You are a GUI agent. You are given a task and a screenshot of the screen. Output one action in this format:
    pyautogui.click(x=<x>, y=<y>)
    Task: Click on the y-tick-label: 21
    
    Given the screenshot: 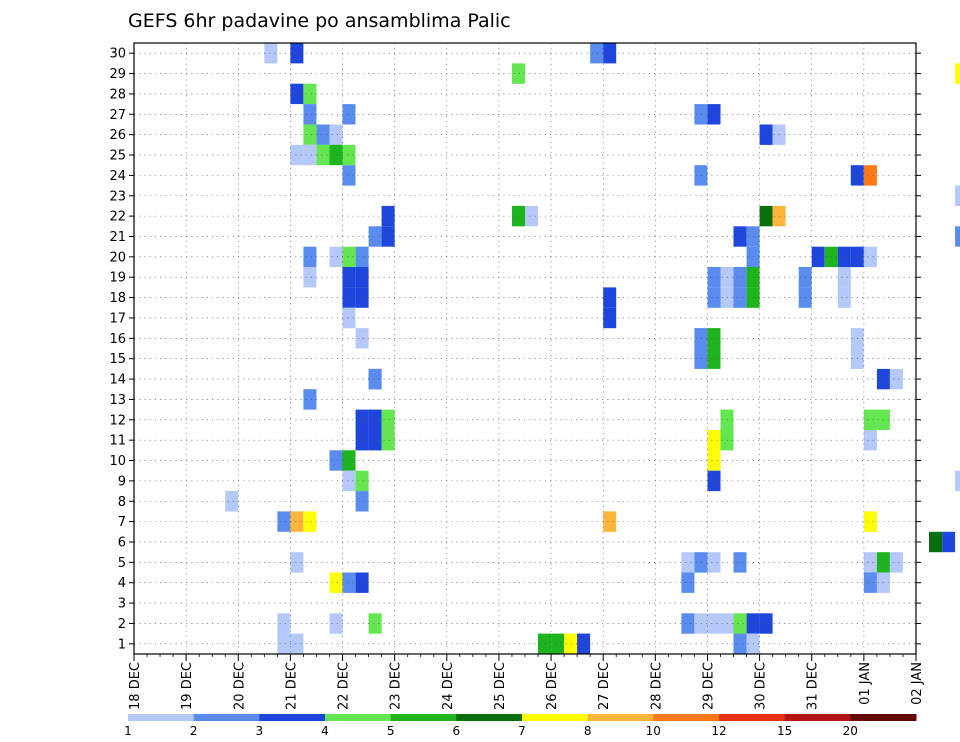 What is the action you would take?
    pyautogui.click(x=117, y=237)
    